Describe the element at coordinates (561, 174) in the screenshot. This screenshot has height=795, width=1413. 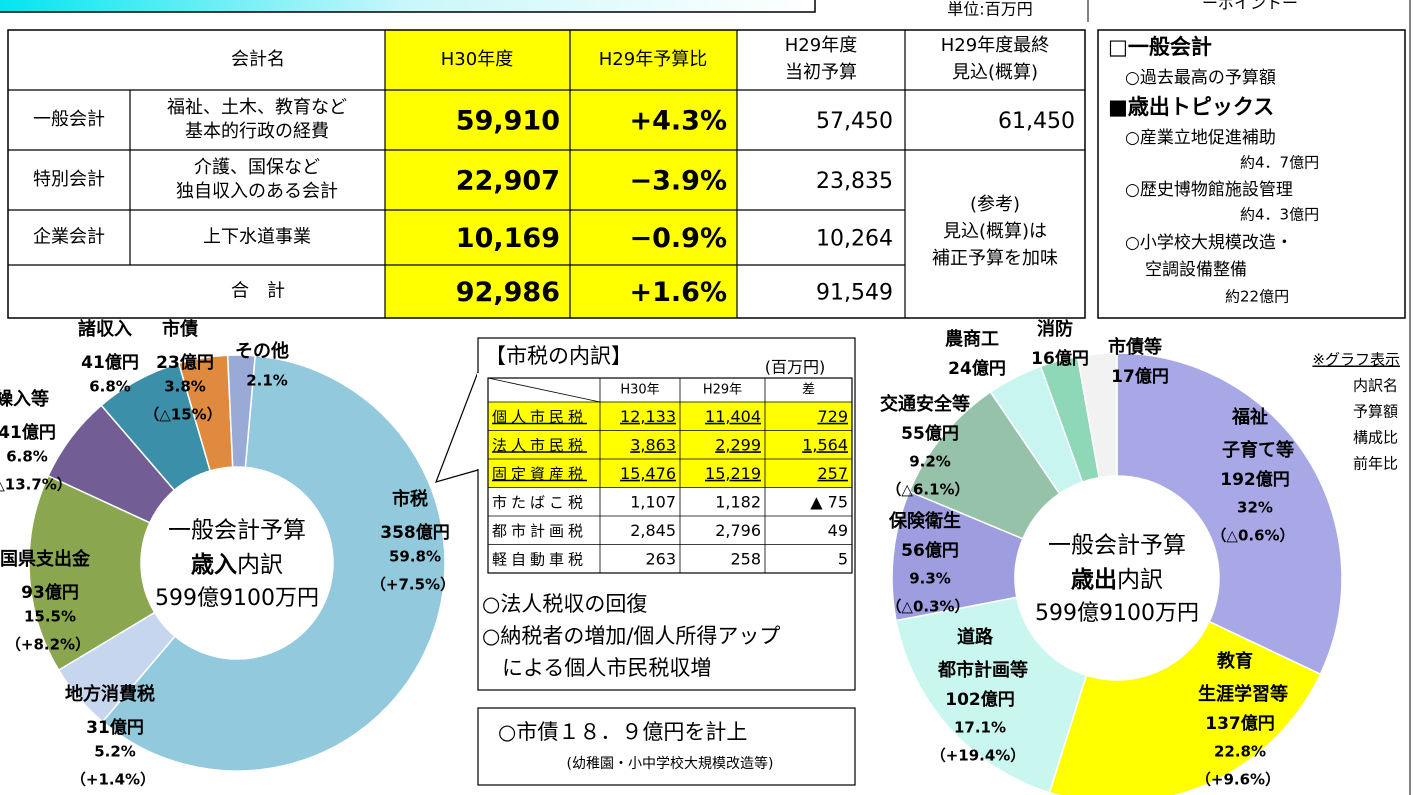
I see `highlight` at that location.